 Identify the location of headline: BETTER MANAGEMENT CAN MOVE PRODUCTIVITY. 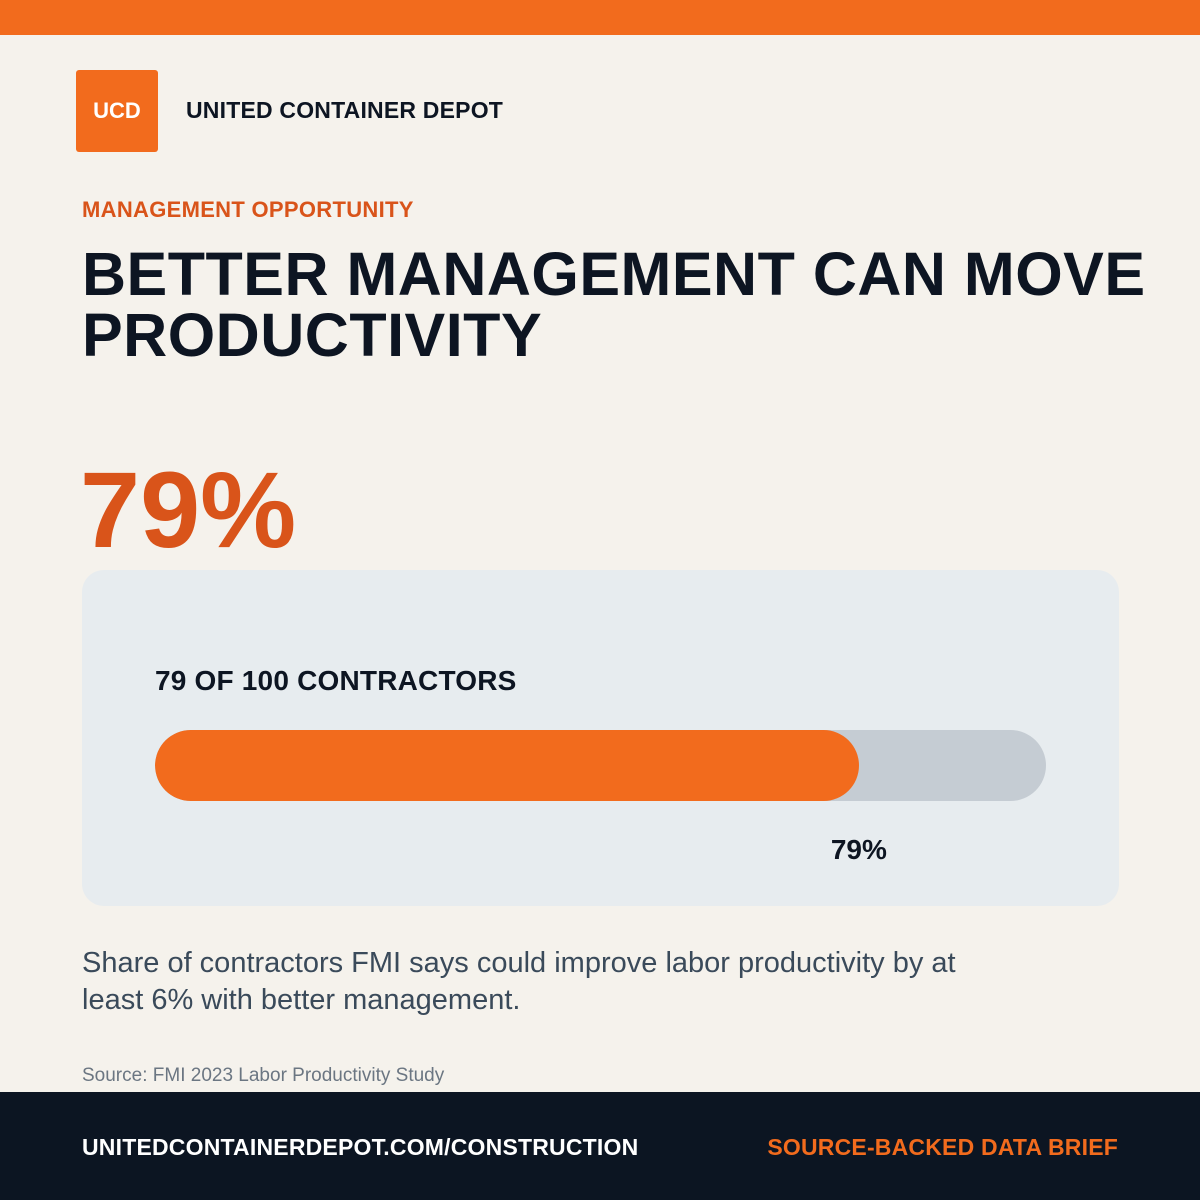
(637, 305).